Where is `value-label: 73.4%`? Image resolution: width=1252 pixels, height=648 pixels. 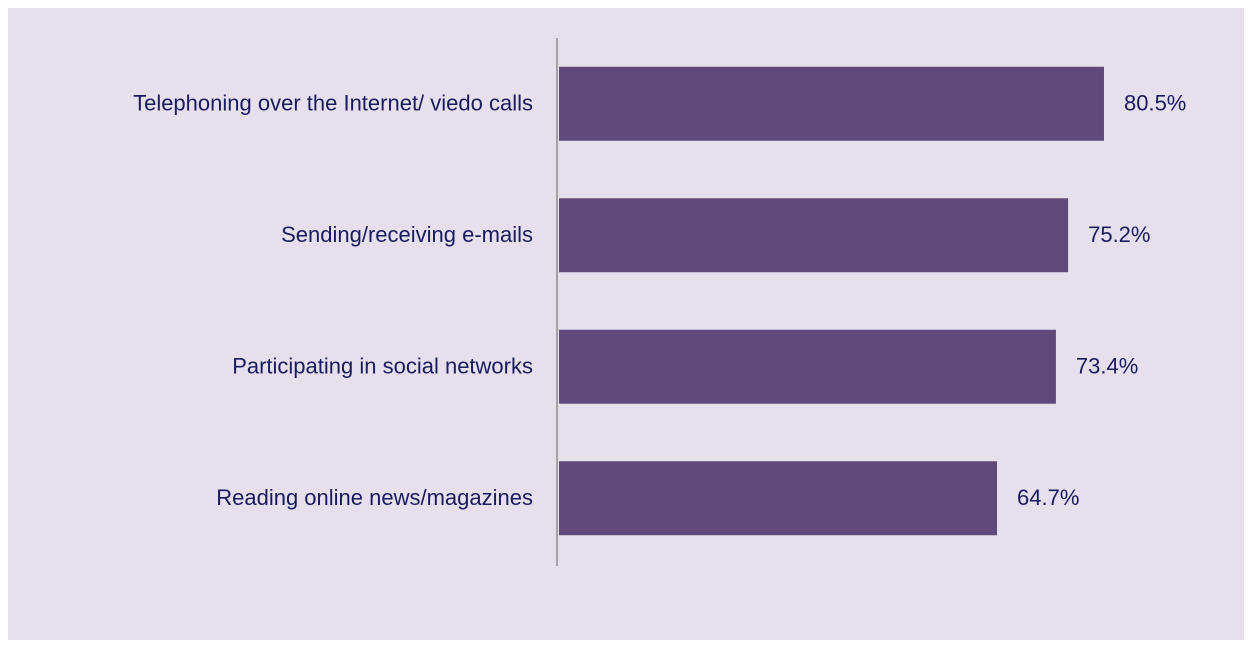
value-label: 73.4% is located at coordinates (1107, 366).